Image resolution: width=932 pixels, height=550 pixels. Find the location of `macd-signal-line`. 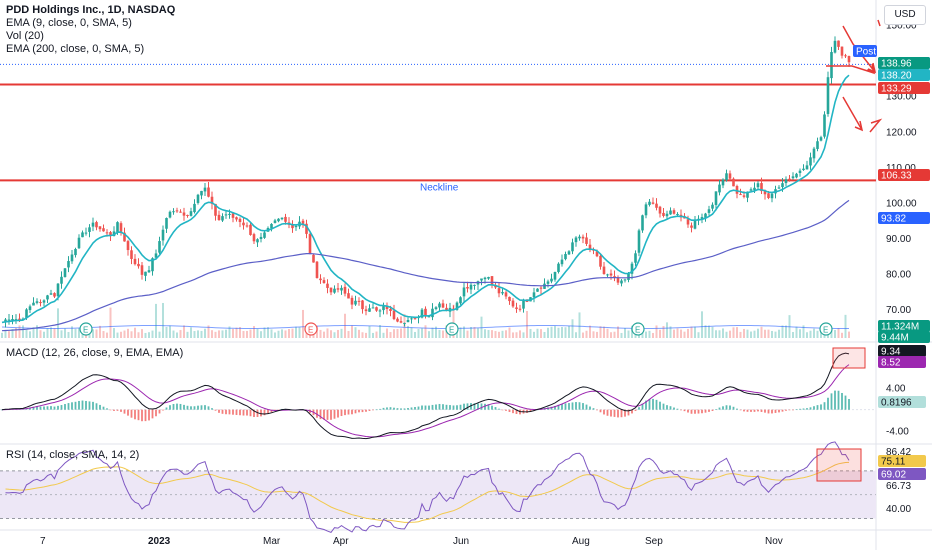

macd-signal-line is located at coordinates (425, 401).